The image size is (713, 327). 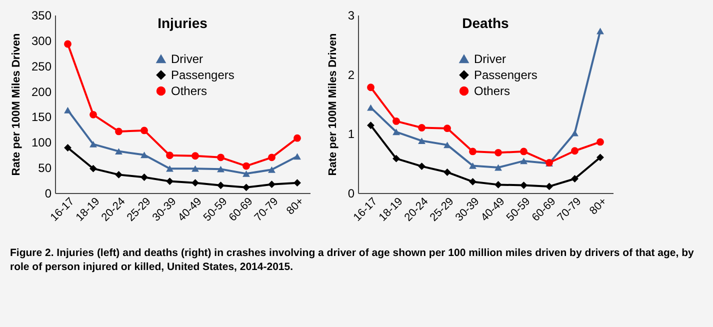 I want to click on y-tick-label: 2, so click(x=351, y=75).